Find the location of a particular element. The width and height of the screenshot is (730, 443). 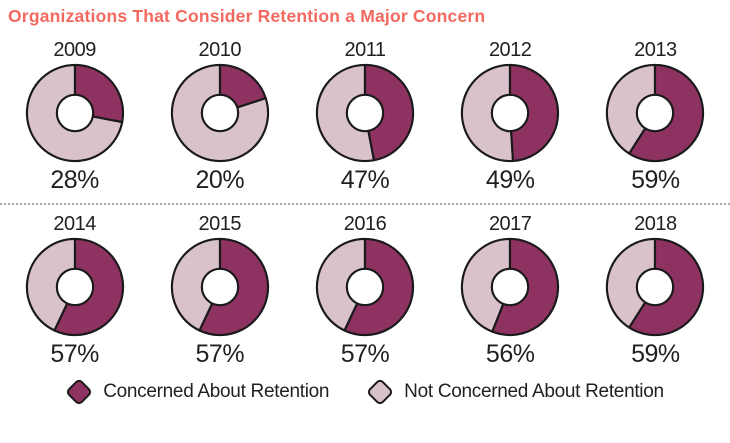

year-label: 2013 is located at coordinates (655, 50).